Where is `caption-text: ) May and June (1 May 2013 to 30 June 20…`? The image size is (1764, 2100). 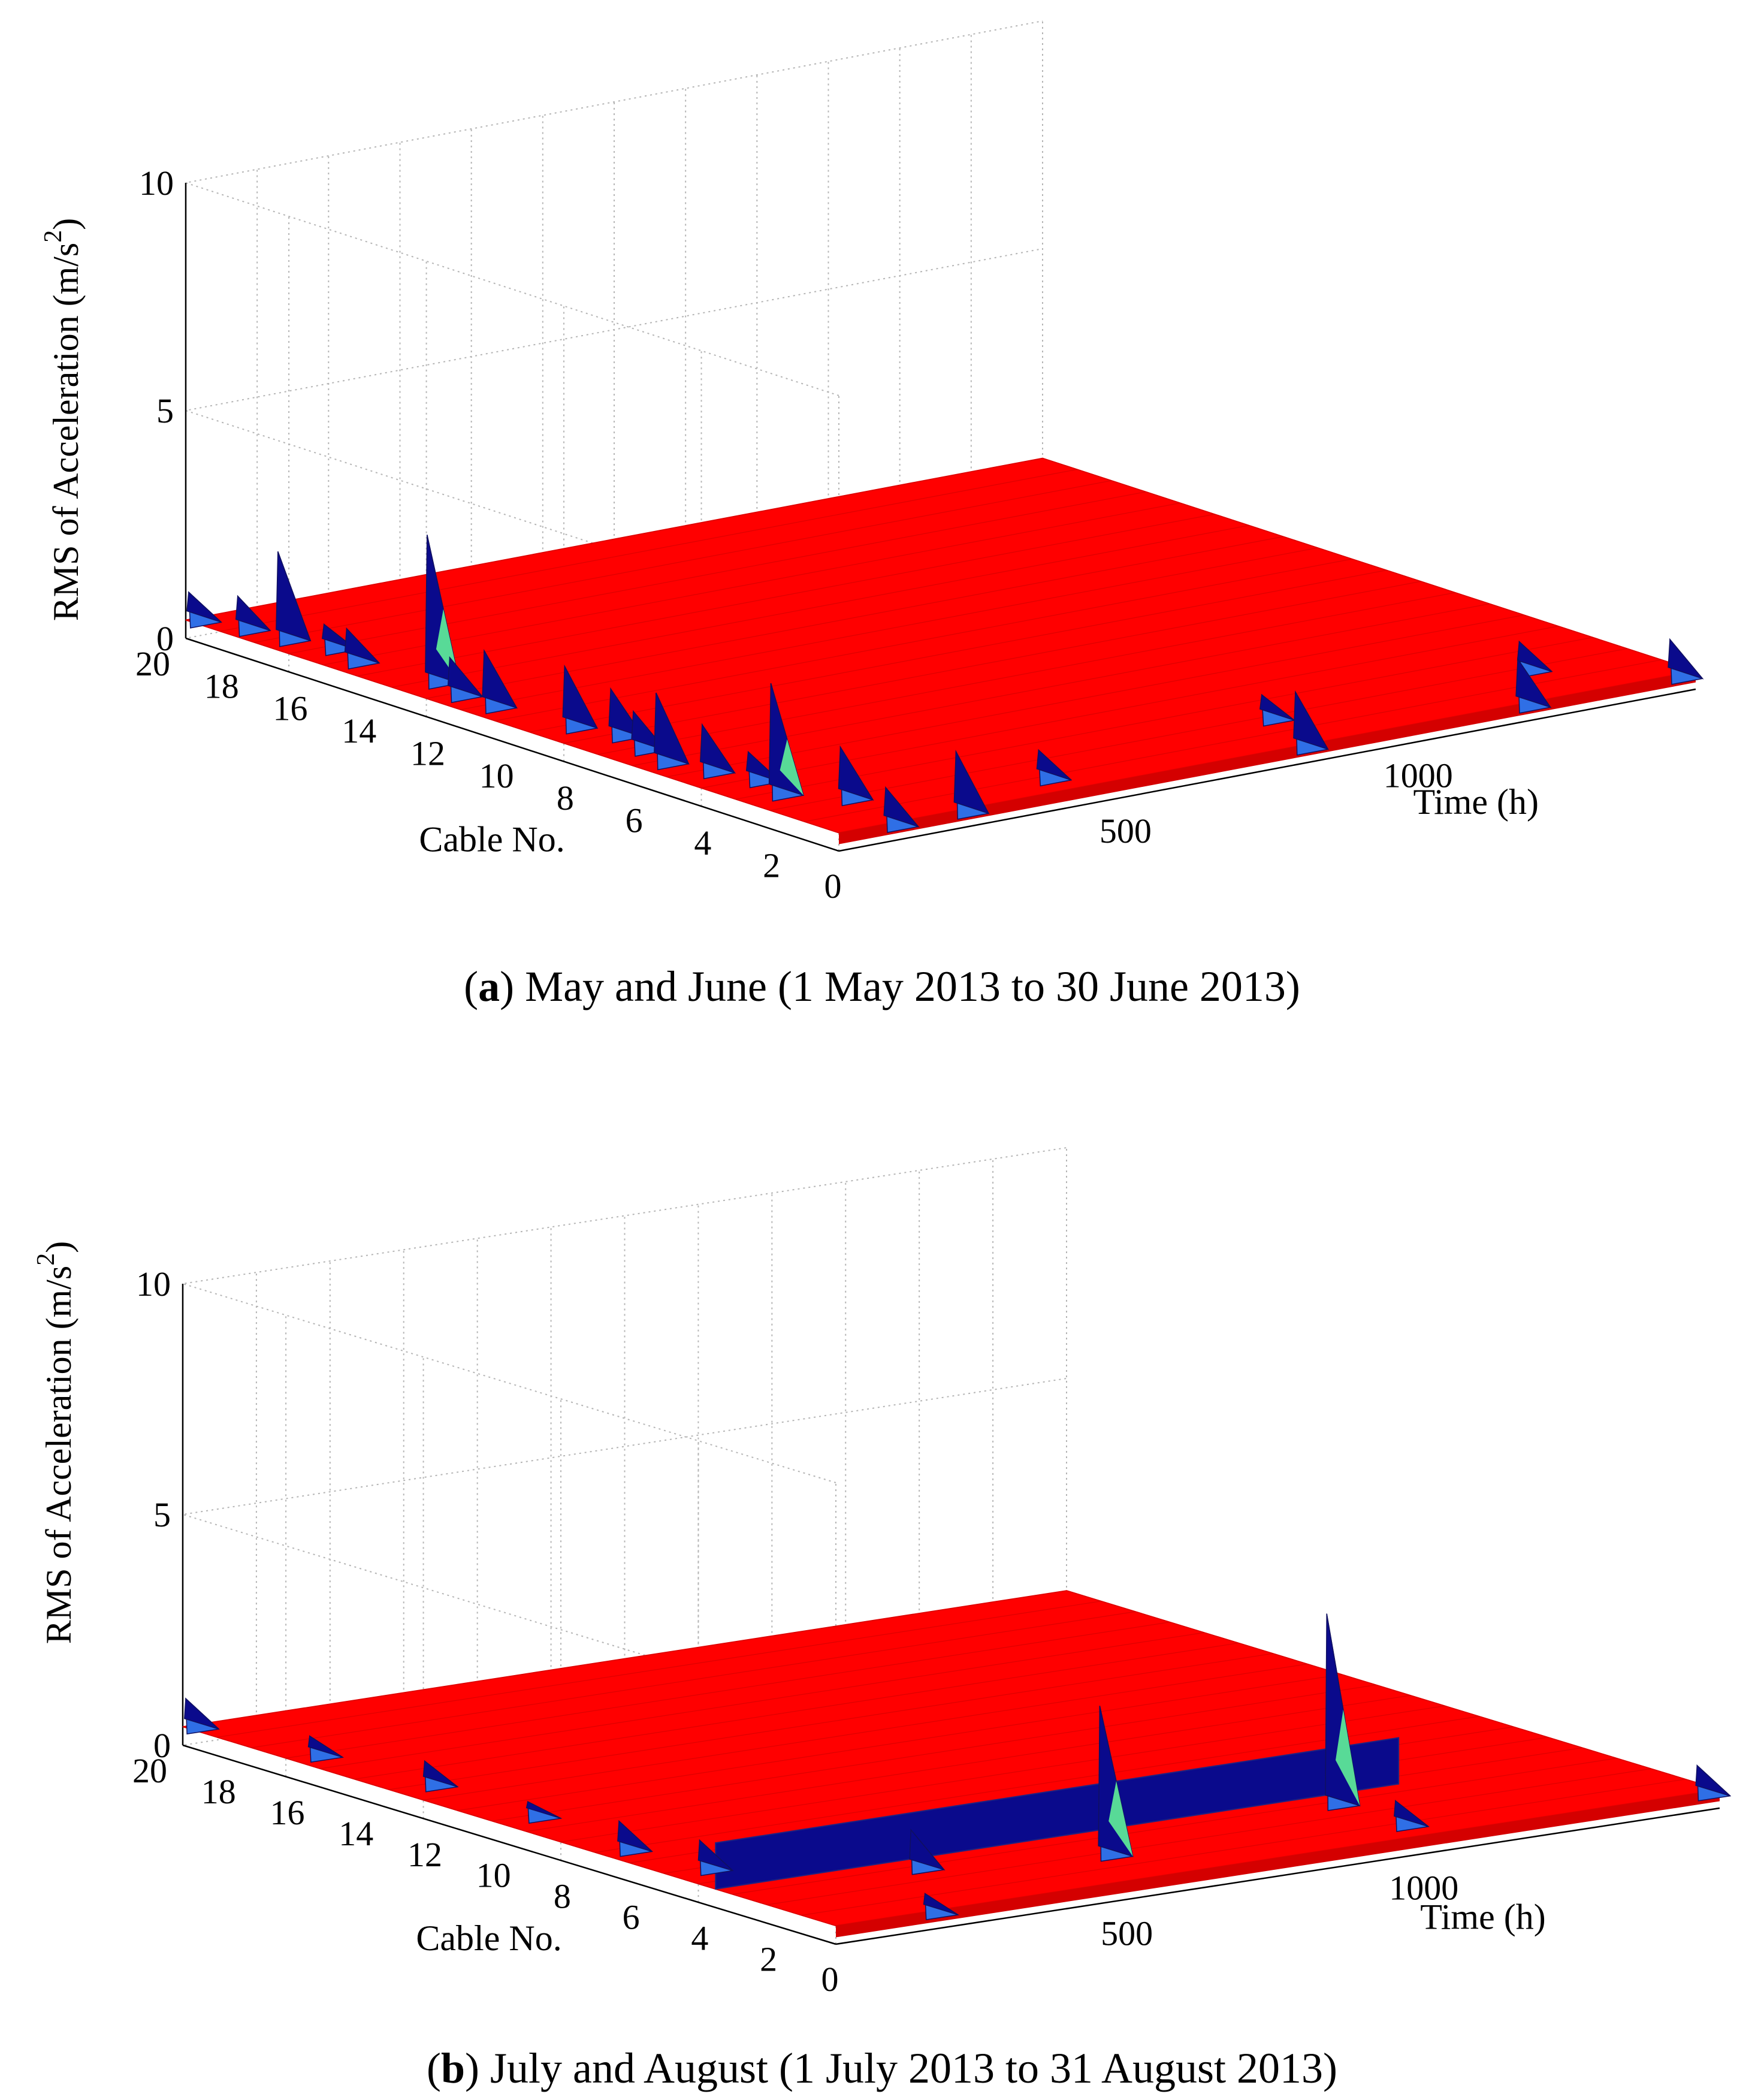 caption-text: ) May and June (1 May 2013 to 30 June 20… is located at coordinates (900, 986).